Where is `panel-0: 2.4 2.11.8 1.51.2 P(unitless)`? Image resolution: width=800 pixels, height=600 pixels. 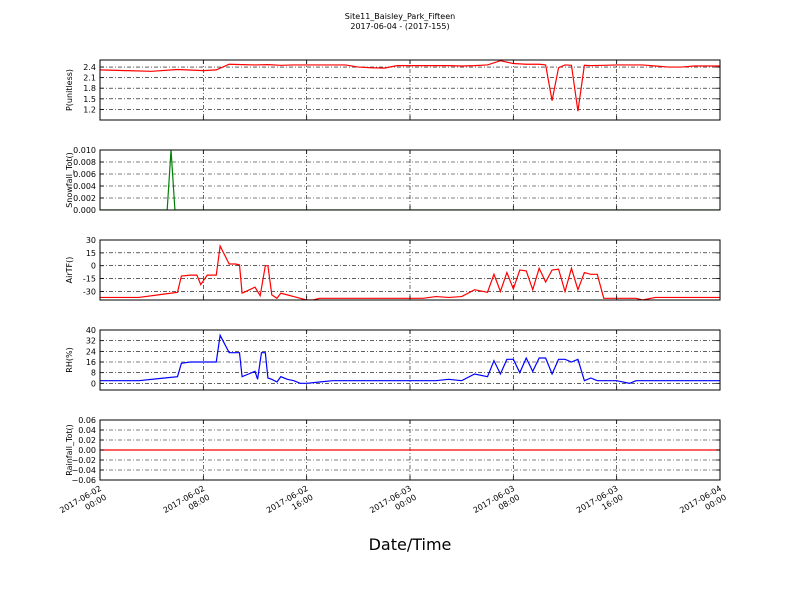 panel-0: 2.4 2.11.8 1.51.2 P(unitless) is located at coordinates (393, 90).